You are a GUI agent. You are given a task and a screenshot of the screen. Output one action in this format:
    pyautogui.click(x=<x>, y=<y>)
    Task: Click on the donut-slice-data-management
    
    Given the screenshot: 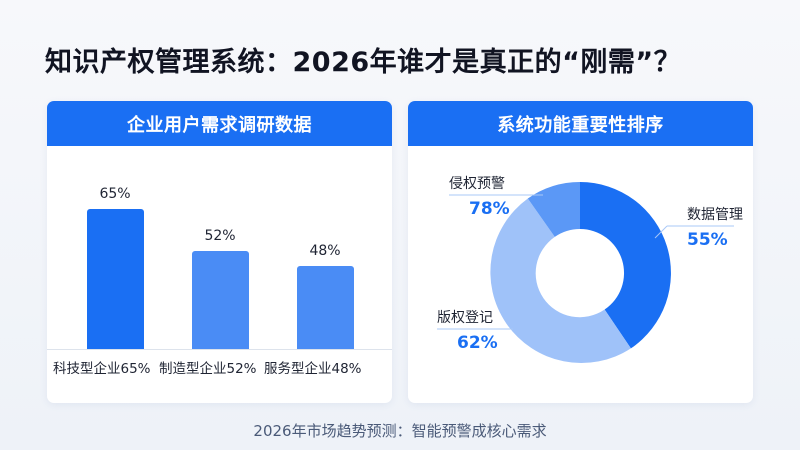 What is the action you would take?
    pyautogui.click(x=625, y=265)
    